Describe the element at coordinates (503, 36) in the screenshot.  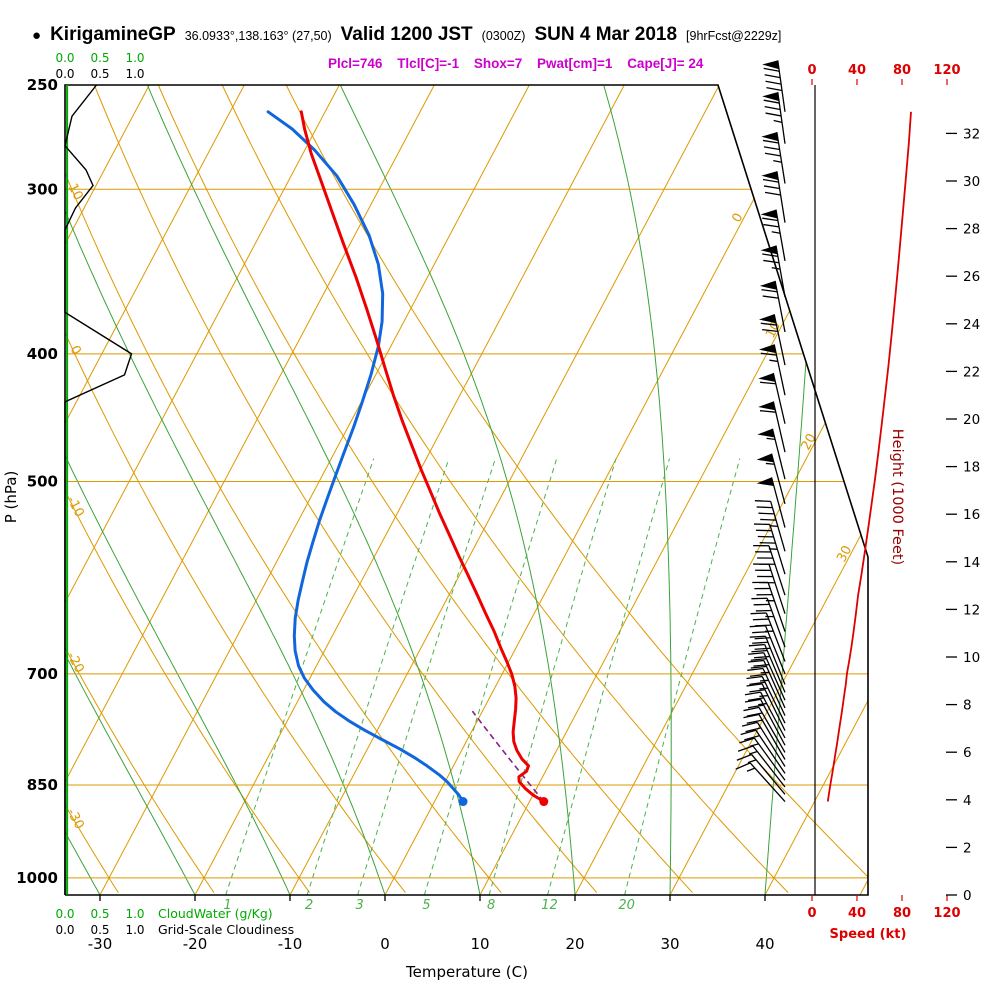
I see `valid-zulu: (0300Z)` at that location.